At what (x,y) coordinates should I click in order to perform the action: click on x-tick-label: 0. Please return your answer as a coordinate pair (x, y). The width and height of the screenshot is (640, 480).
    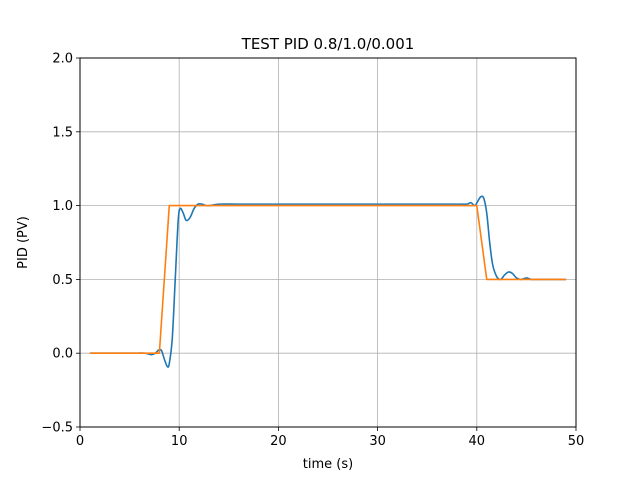
    Looking at the image, I should click on (80, 441).